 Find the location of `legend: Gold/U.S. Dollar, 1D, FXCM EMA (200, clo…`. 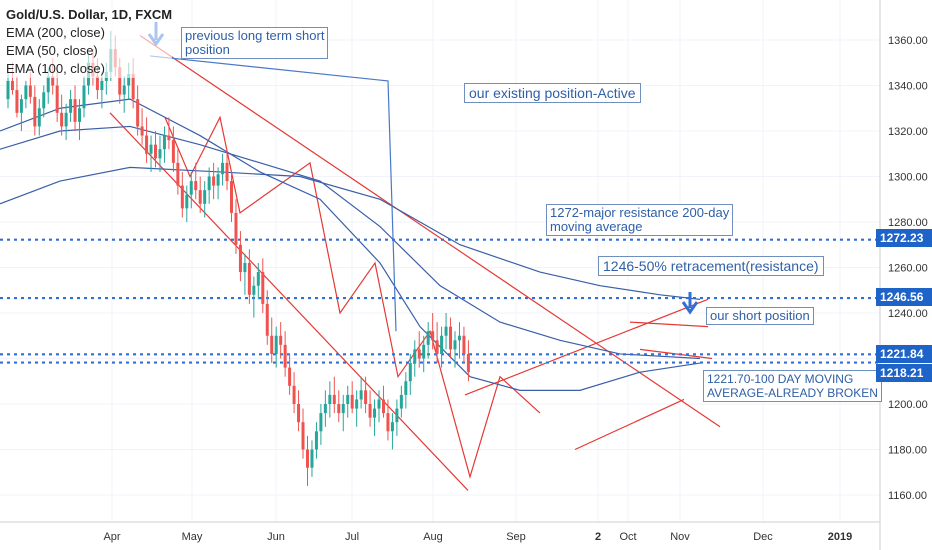

legend: Gold/U.S. Dollar, 1D, FXCM EMA (200, clo… is located at coordinates (89, 42).